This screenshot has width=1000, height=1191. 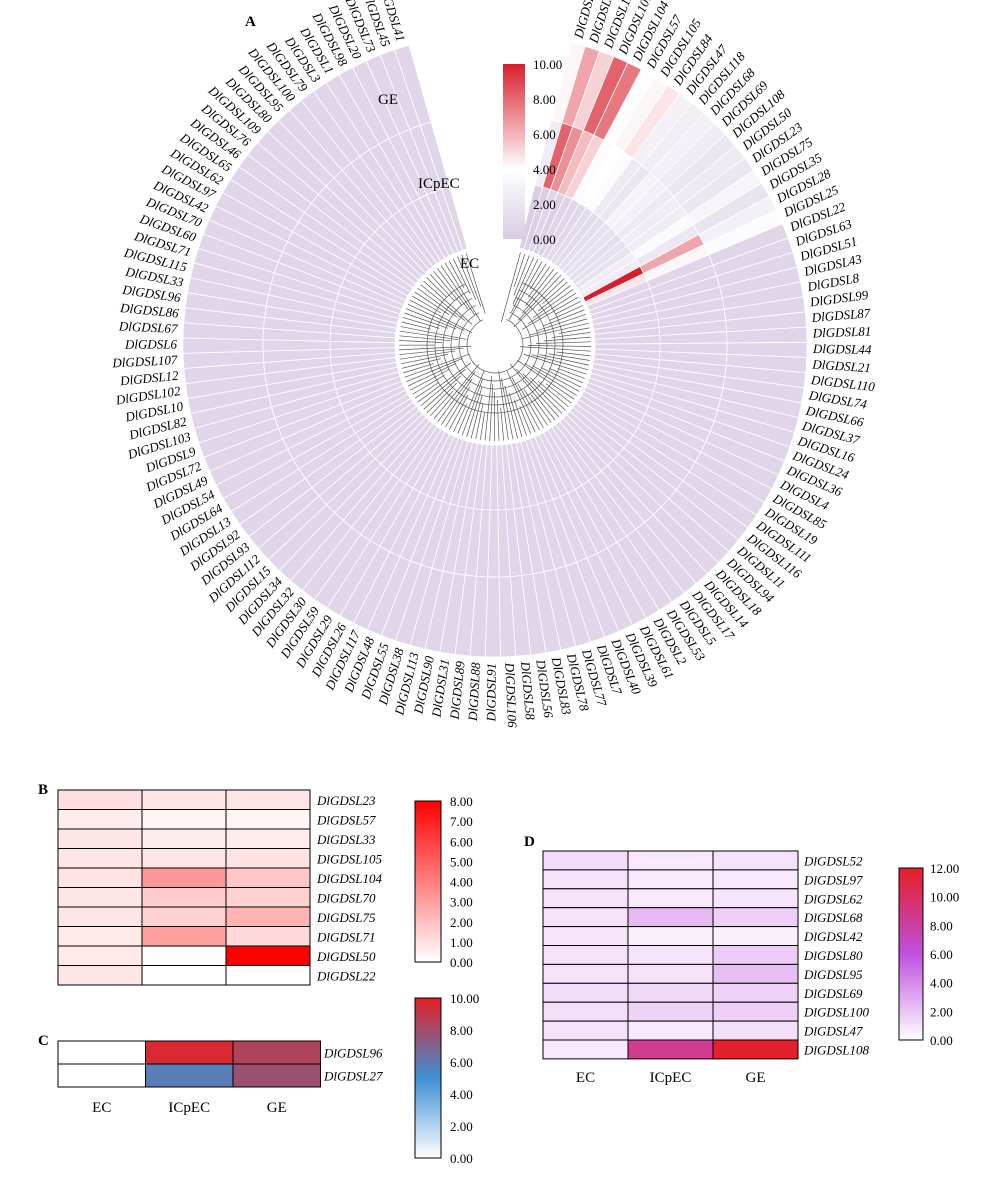 I want to click on colorbar-b-gradient, so click(x=428, y=881).